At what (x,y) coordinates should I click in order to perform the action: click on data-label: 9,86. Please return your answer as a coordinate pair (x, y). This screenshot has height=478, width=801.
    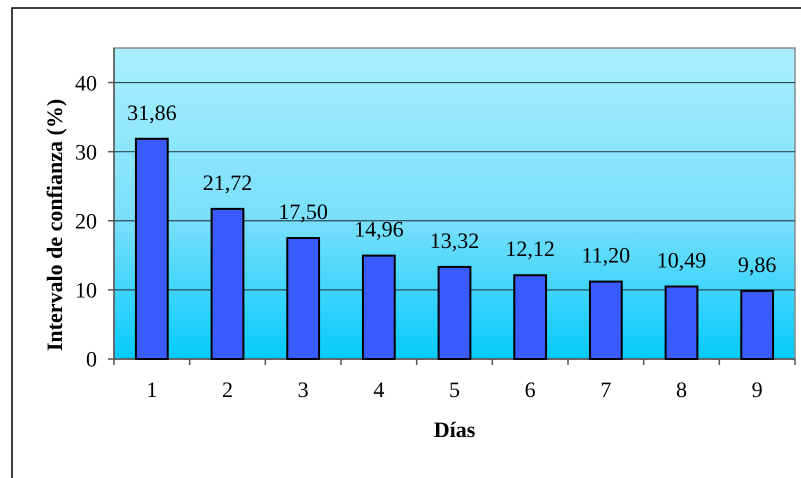
    Looking at the image, I should click on (757, 264).